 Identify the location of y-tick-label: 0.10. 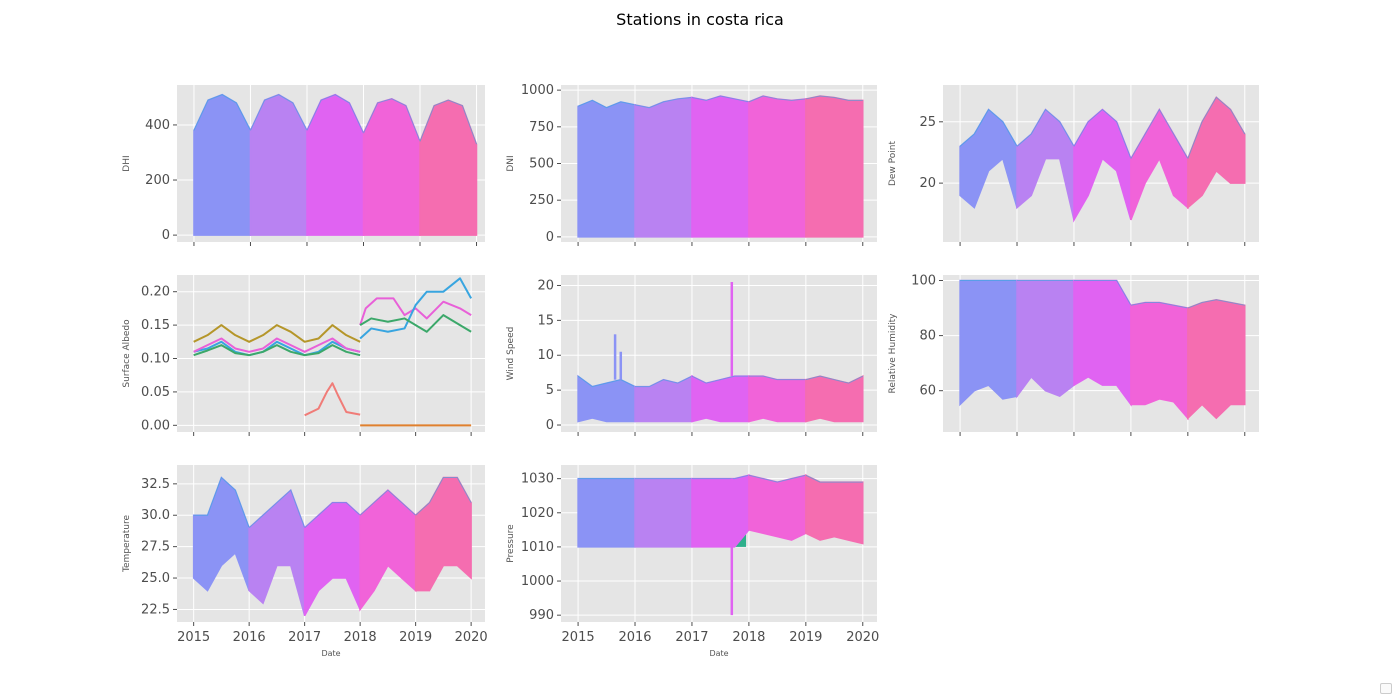
(155, 359).